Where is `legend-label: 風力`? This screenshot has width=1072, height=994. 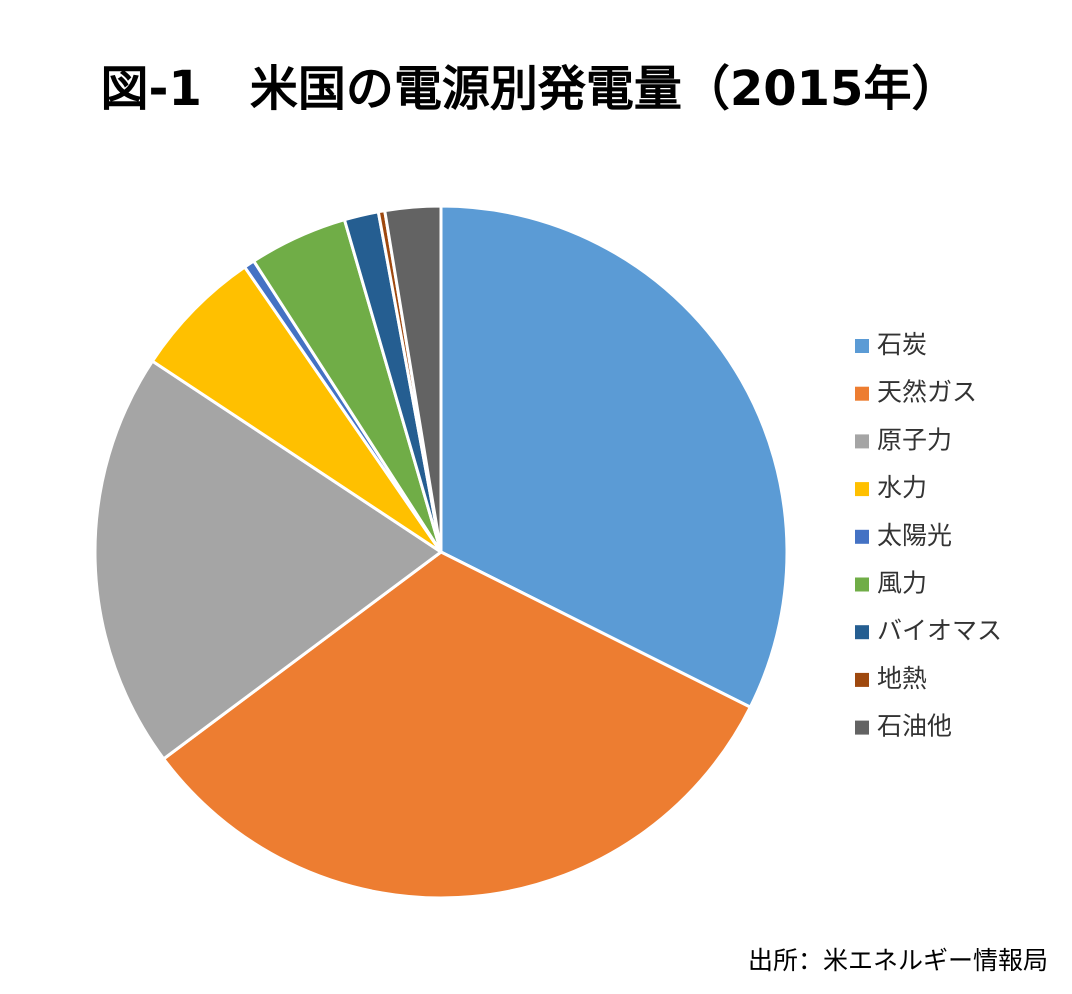 legend-label: 風力 is located at coordinates (902, 583).